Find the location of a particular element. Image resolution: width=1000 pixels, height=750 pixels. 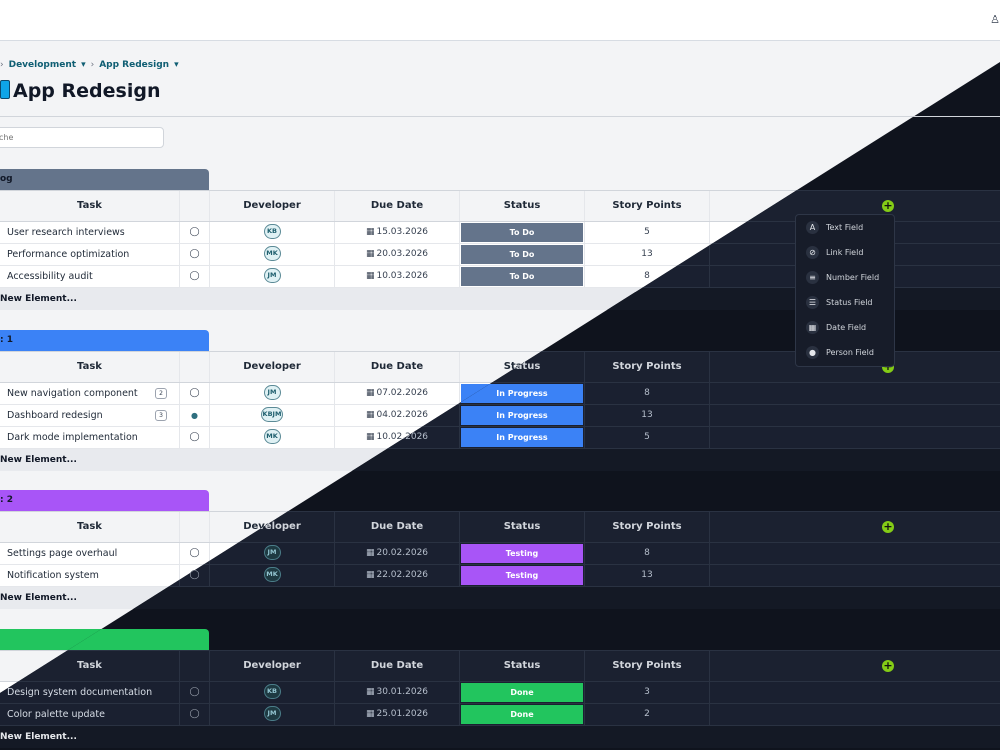

task-cell: Color palette update is located at coordinates (89, 714).